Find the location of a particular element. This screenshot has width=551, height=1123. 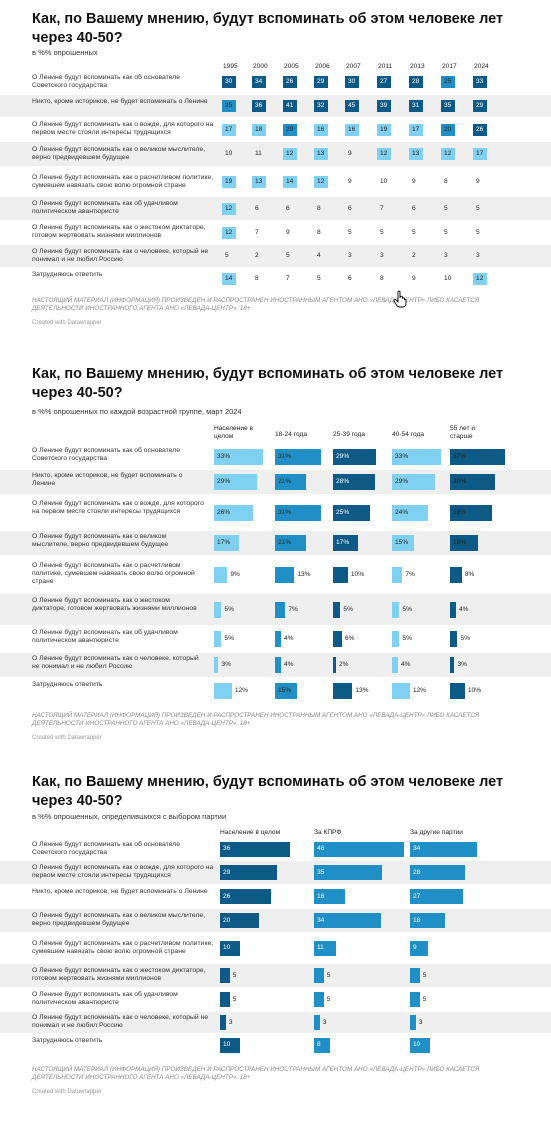

value-label: 8 is located at coordinates (257, 278).